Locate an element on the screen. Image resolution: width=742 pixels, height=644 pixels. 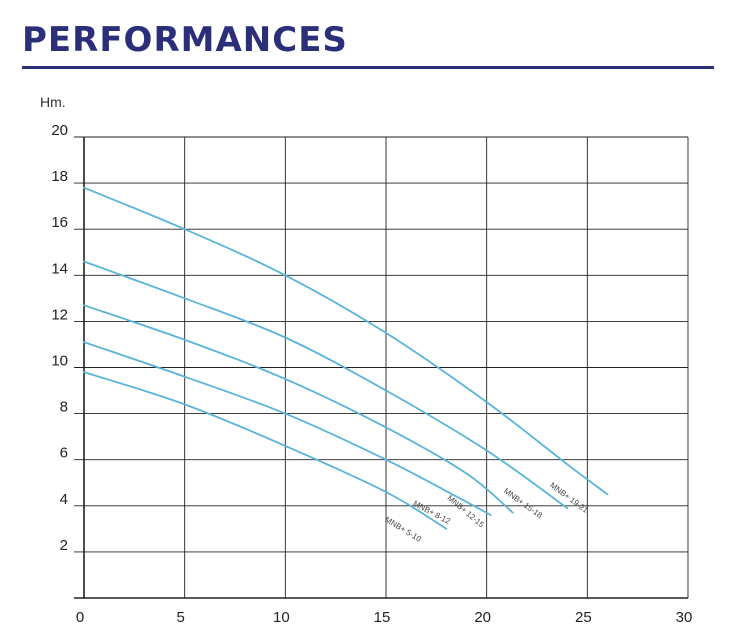
y-tick-label: 4 is located at coordinates (64, 499).